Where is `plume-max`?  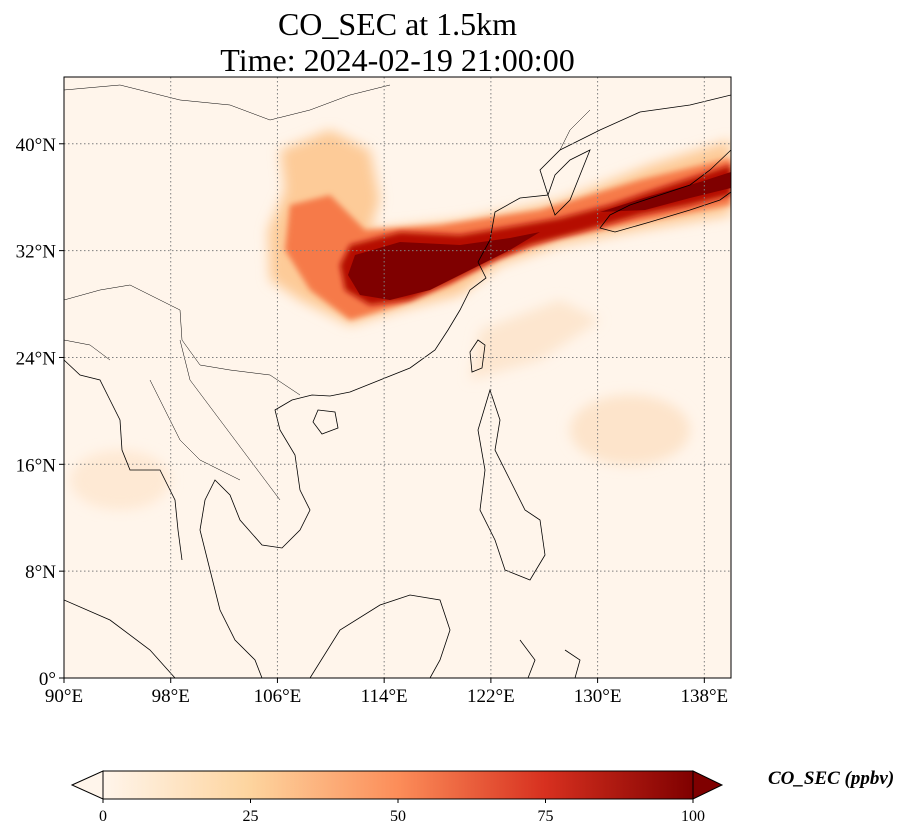 plume-max is located at coordinates (444, 266).